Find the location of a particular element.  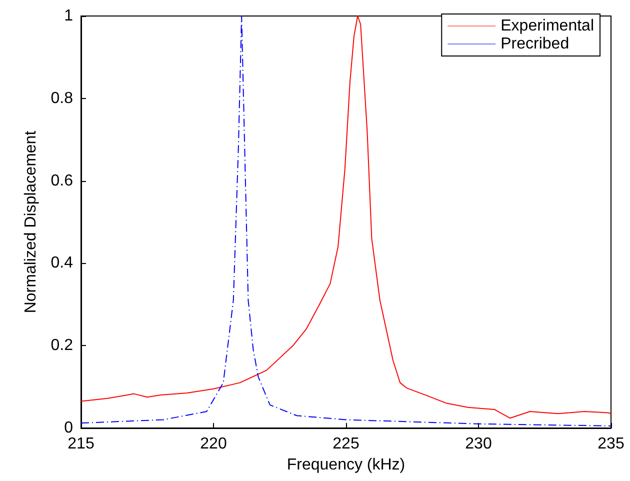

y-tick-label: 0.4 is located at coordinates (62, 263).